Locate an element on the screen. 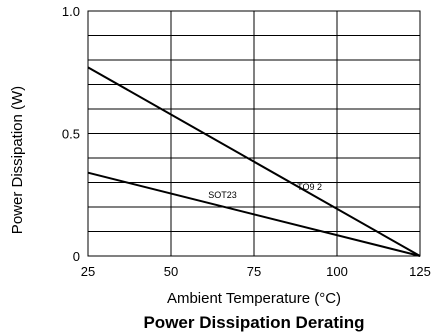 This screenshot has height=335, width=443. y-tick-label: 1.0 is located at coordinates (71, 11).